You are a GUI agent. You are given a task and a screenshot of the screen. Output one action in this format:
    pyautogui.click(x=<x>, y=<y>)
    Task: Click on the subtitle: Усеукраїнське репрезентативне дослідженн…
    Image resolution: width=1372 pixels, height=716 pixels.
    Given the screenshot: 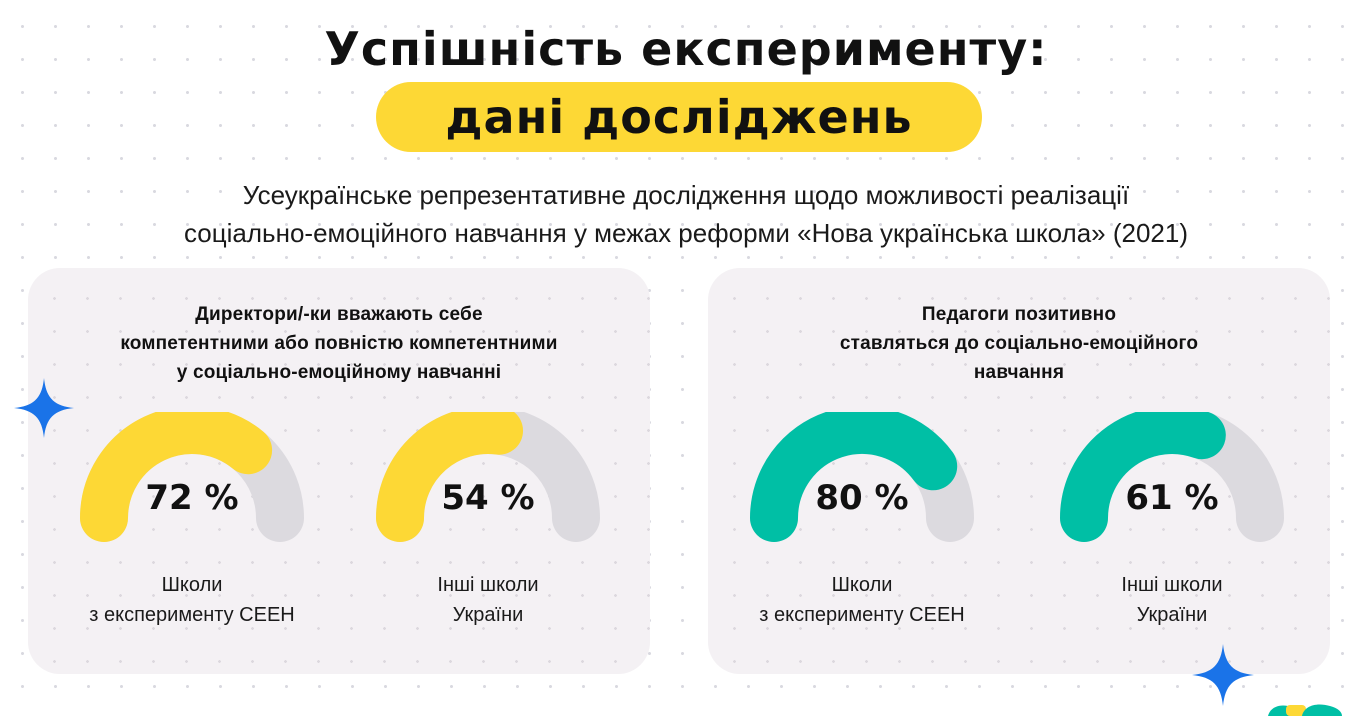 What is the action you would take?
    pyautogui.click(x=686, y=214)
    